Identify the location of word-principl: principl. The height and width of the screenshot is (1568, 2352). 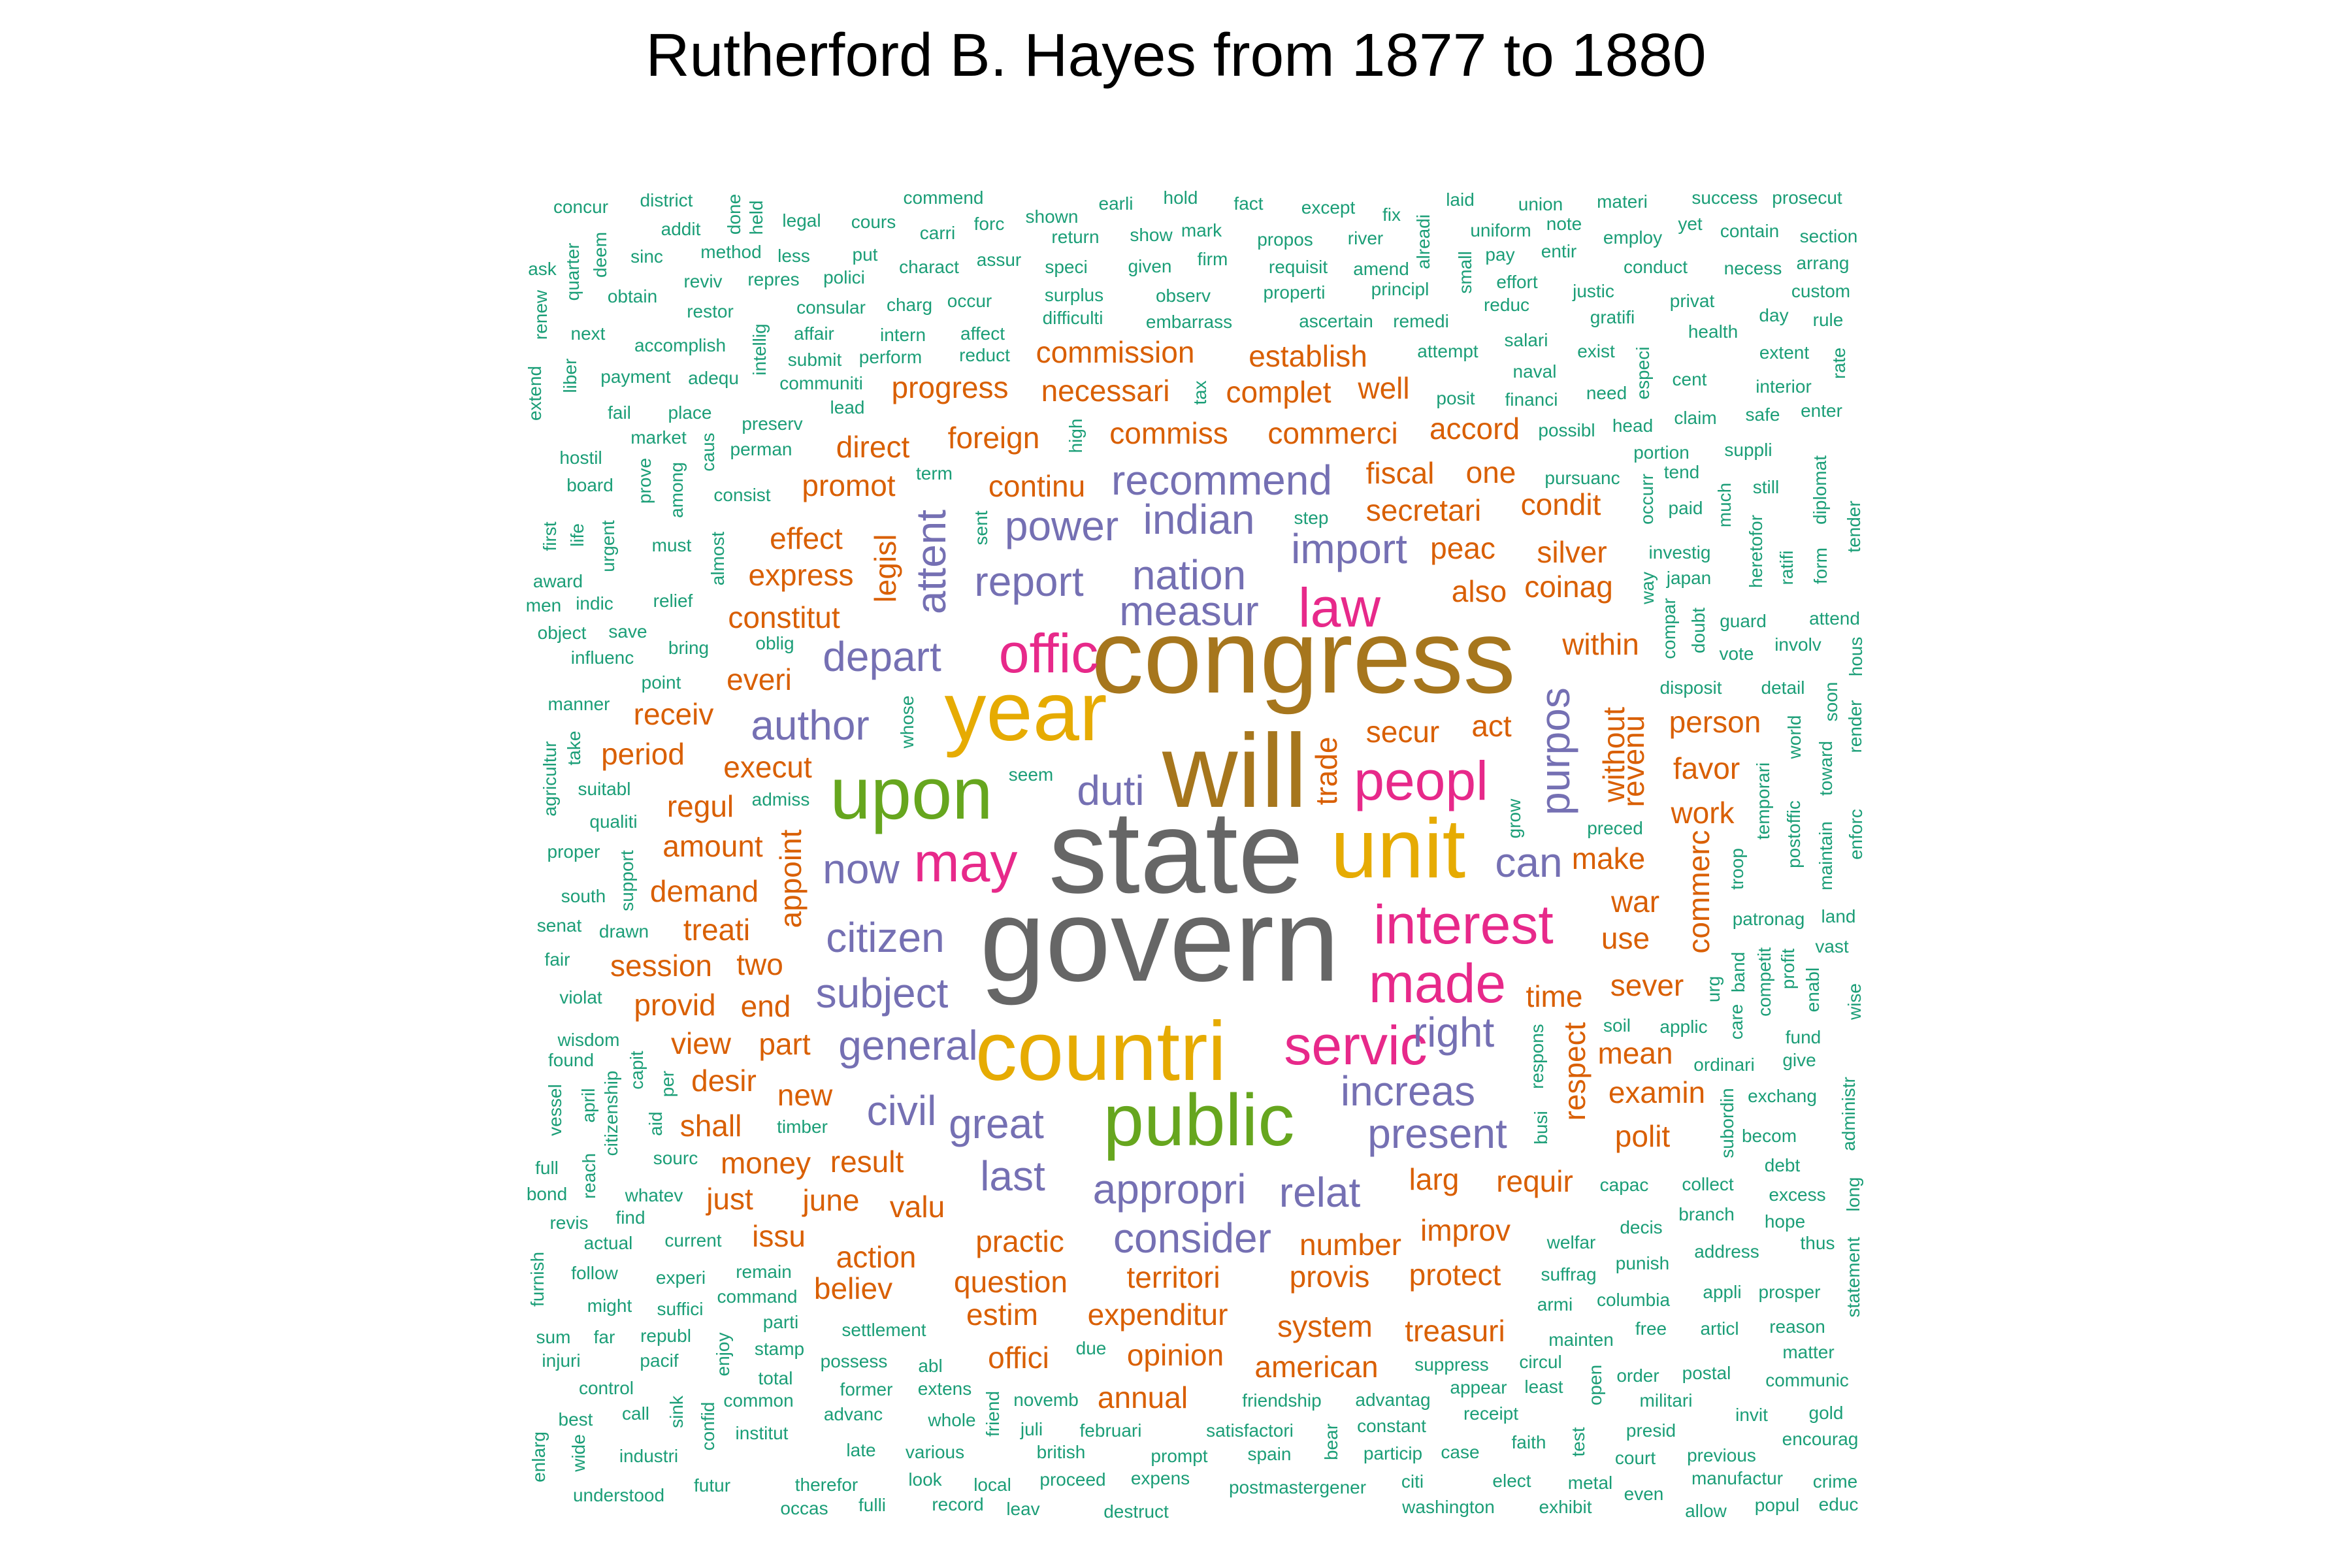
(1400, 289).